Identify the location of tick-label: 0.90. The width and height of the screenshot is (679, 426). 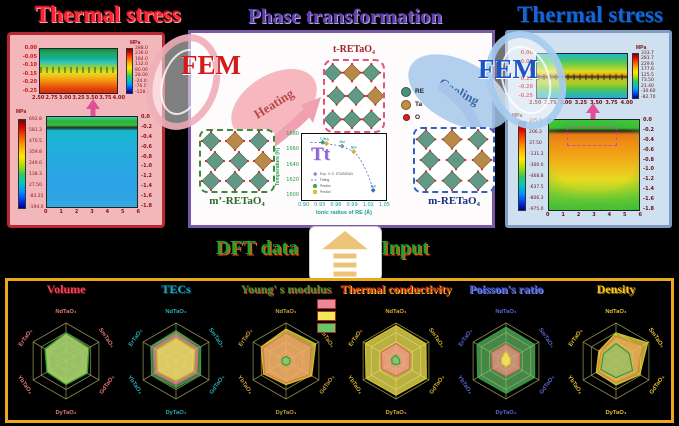
(304, 205).